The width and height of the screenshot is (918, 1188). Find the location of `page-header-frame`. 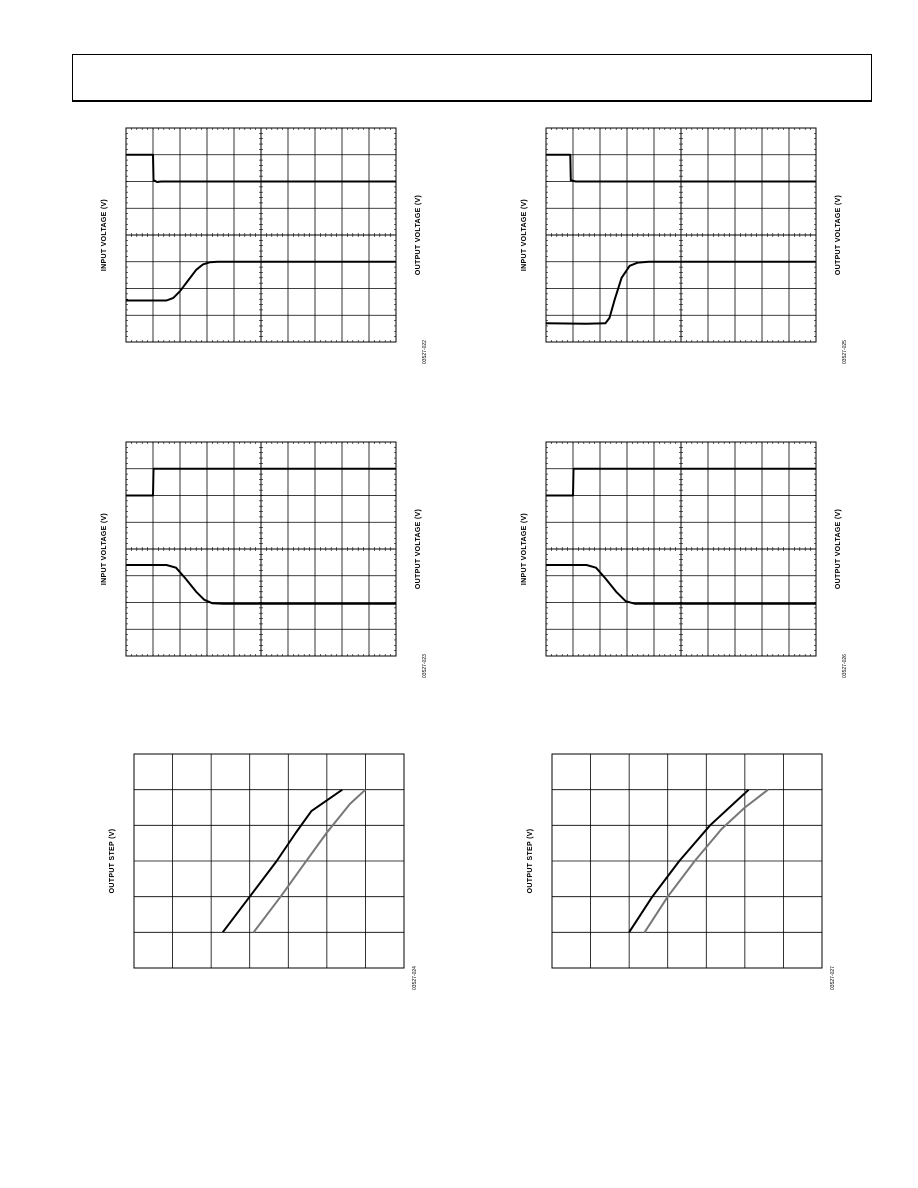

page-header-frame is located at coordinates (472, 78).